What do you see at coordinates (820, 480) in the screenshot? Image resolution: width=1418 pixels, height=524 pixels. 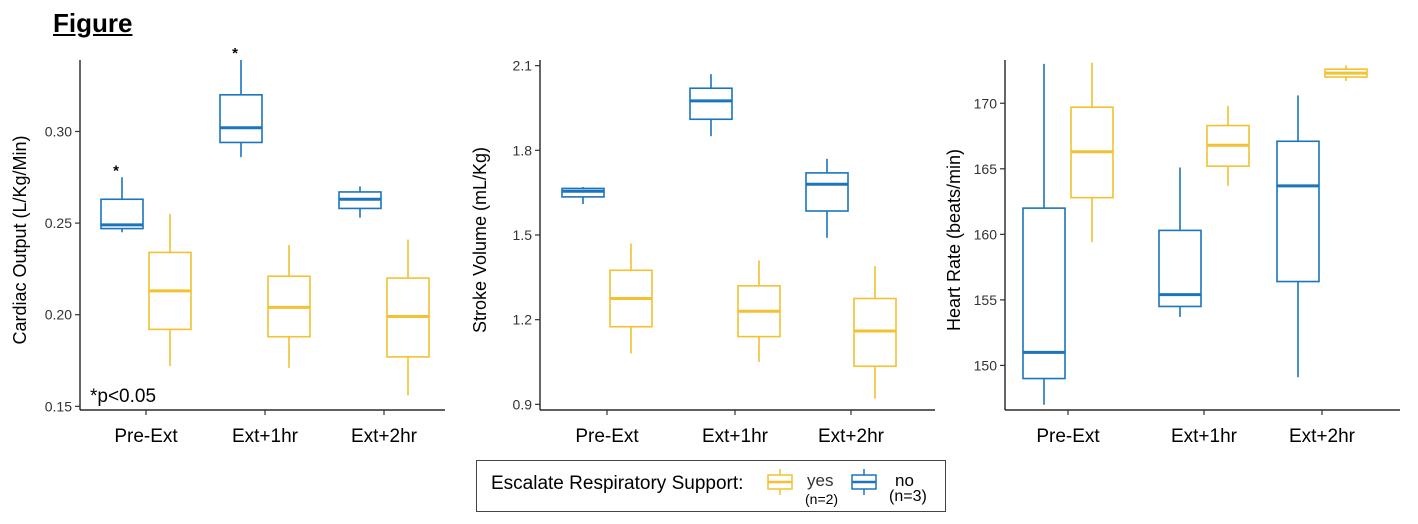 I see `legend-label-yes: yes` at bounding box center [820, 480].